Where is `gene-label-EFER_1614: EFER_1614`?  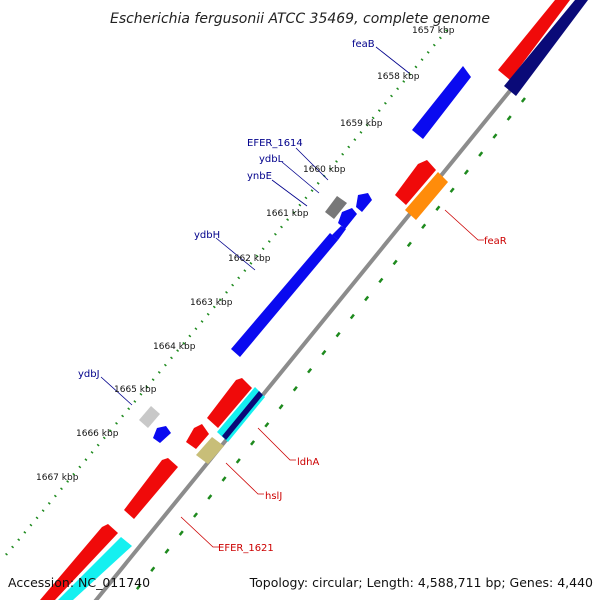 gene-label-EFER_1614: EFER_1614 is located at coordinates (275, 143).